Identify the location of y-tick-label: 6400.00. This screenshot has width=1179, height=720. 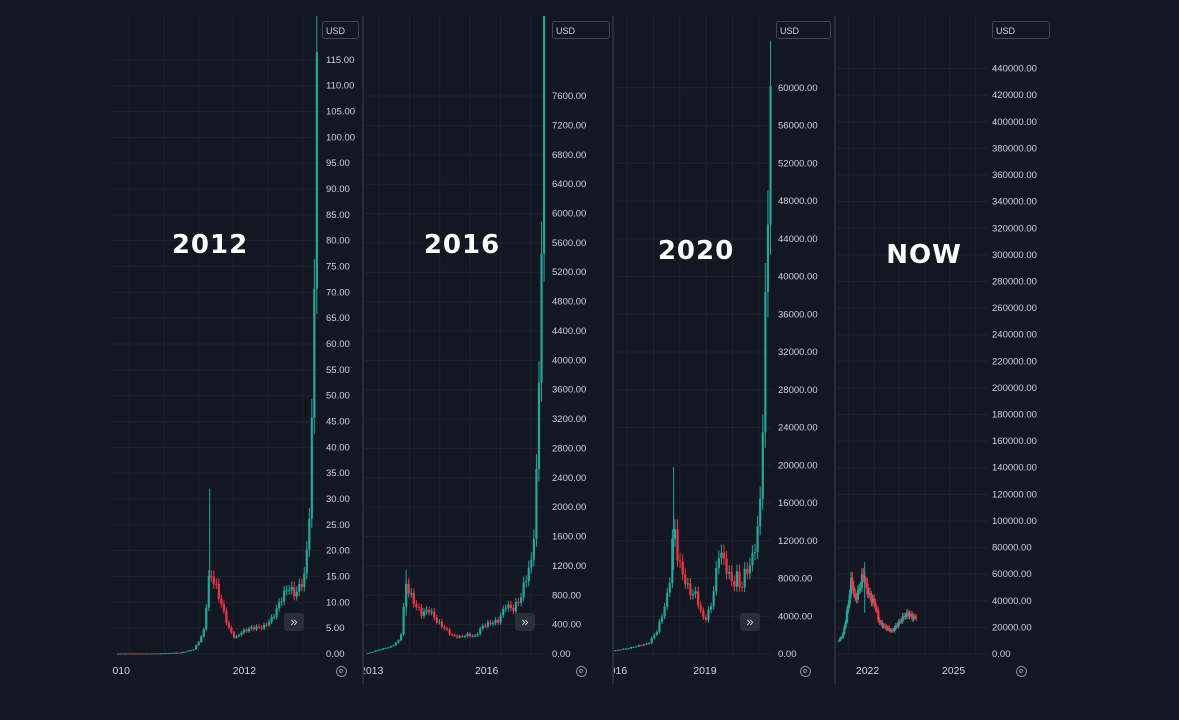
(569, 184).